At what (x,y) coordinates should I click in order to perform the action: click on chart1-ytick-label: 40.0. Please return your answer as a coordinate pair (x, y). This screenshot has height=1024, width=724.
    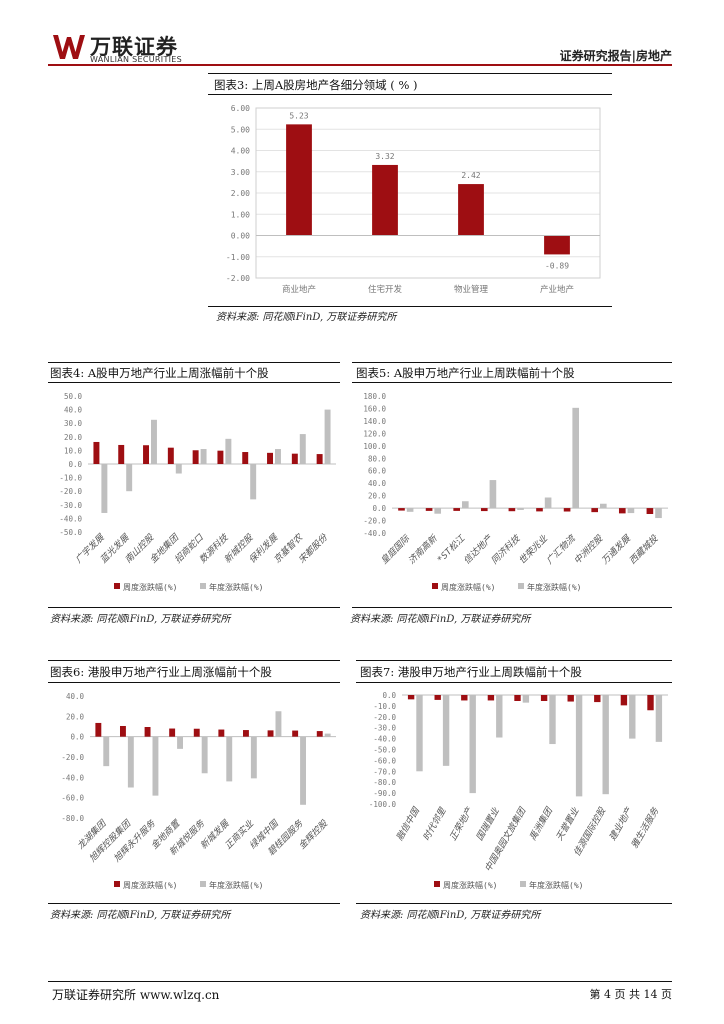
    Looking at the image, I should click on (73, 410).